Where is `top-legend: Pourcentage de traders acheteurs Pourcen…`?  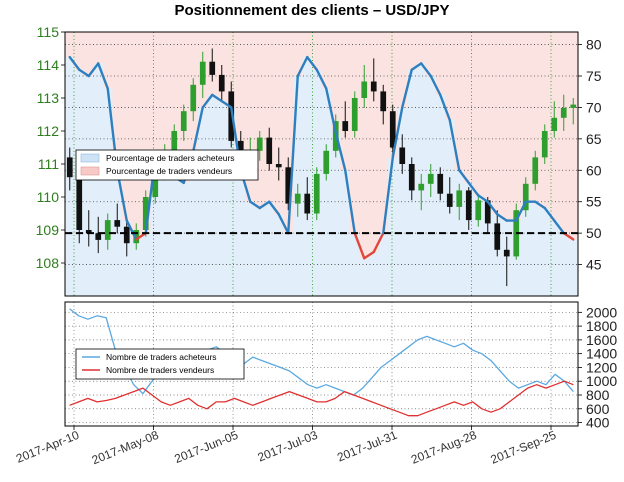 top-legend: Pourcentage de traders acheteurs Pourcen… is located at coordinates (167, 165).